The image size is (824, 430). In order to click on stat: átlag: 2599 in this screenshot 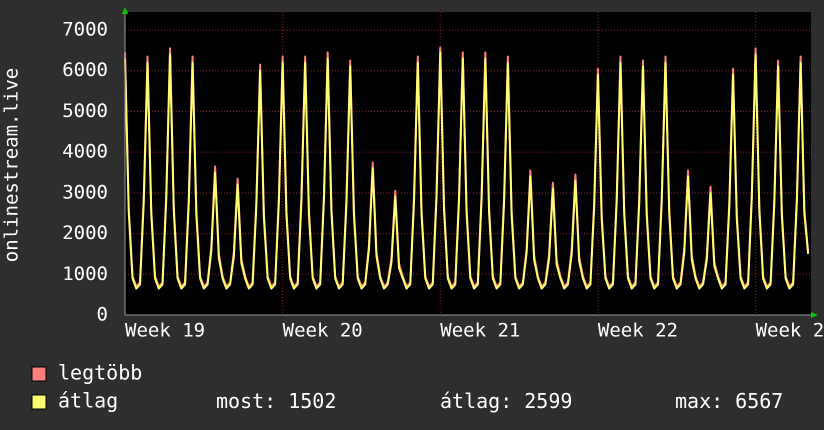, I will do `click(506, 401)`.